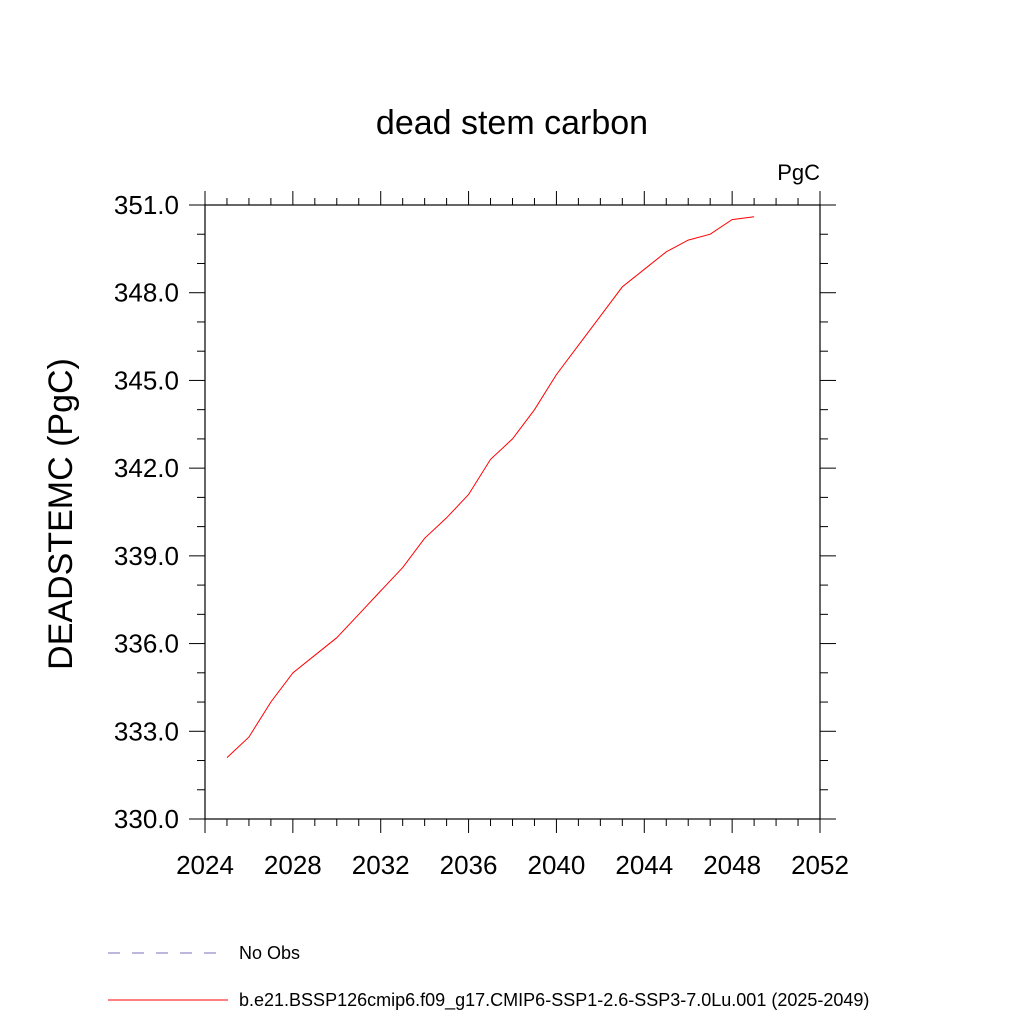 The image size is (1024, 1024). I want to click on x-tick-label: 2052, so click(820, 865).